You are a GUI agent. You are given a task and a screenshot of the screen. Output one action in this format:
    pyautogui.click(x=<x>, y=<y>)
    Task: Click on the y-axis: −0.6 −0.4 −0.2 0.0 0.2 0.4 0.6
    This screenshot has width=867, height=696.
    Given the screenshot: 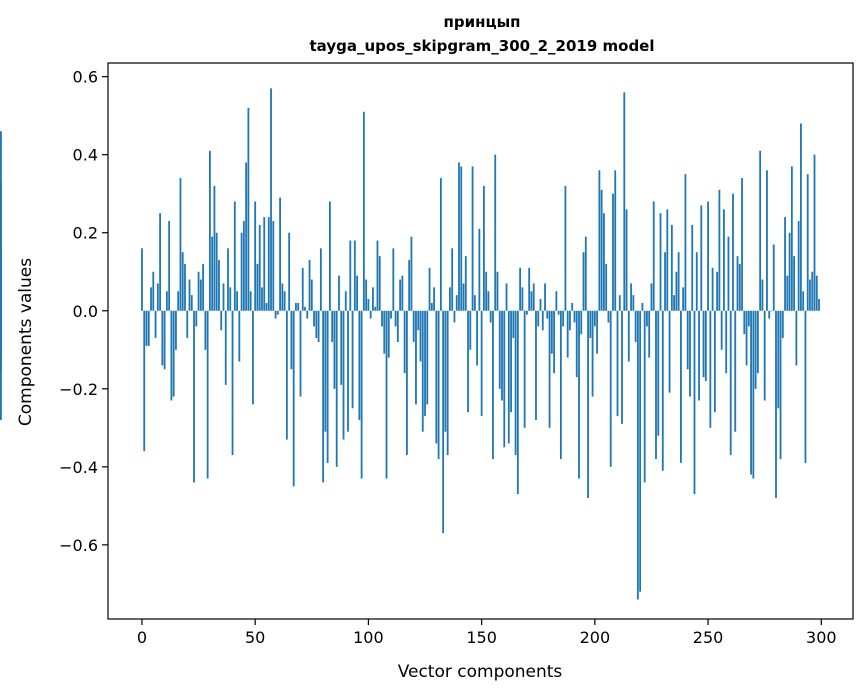 What is the action you would take?
    pyautogui.click(x=83, y=311)
    